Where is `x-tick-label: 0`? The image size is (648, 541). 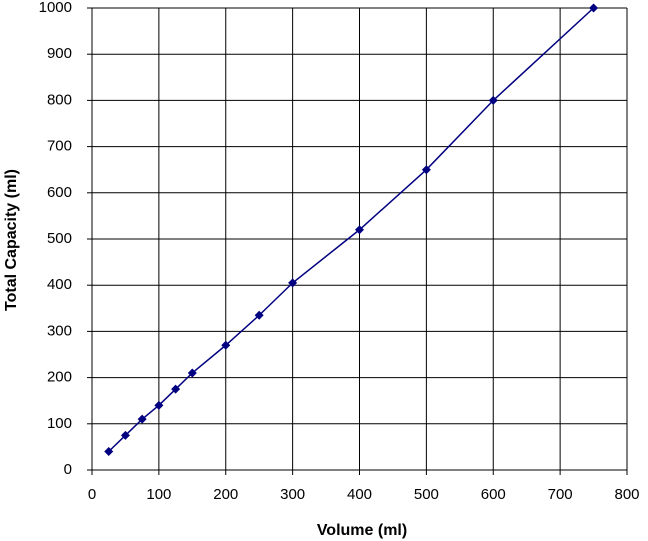 x-tick-label: 0 is located at coordinates (92, 494).